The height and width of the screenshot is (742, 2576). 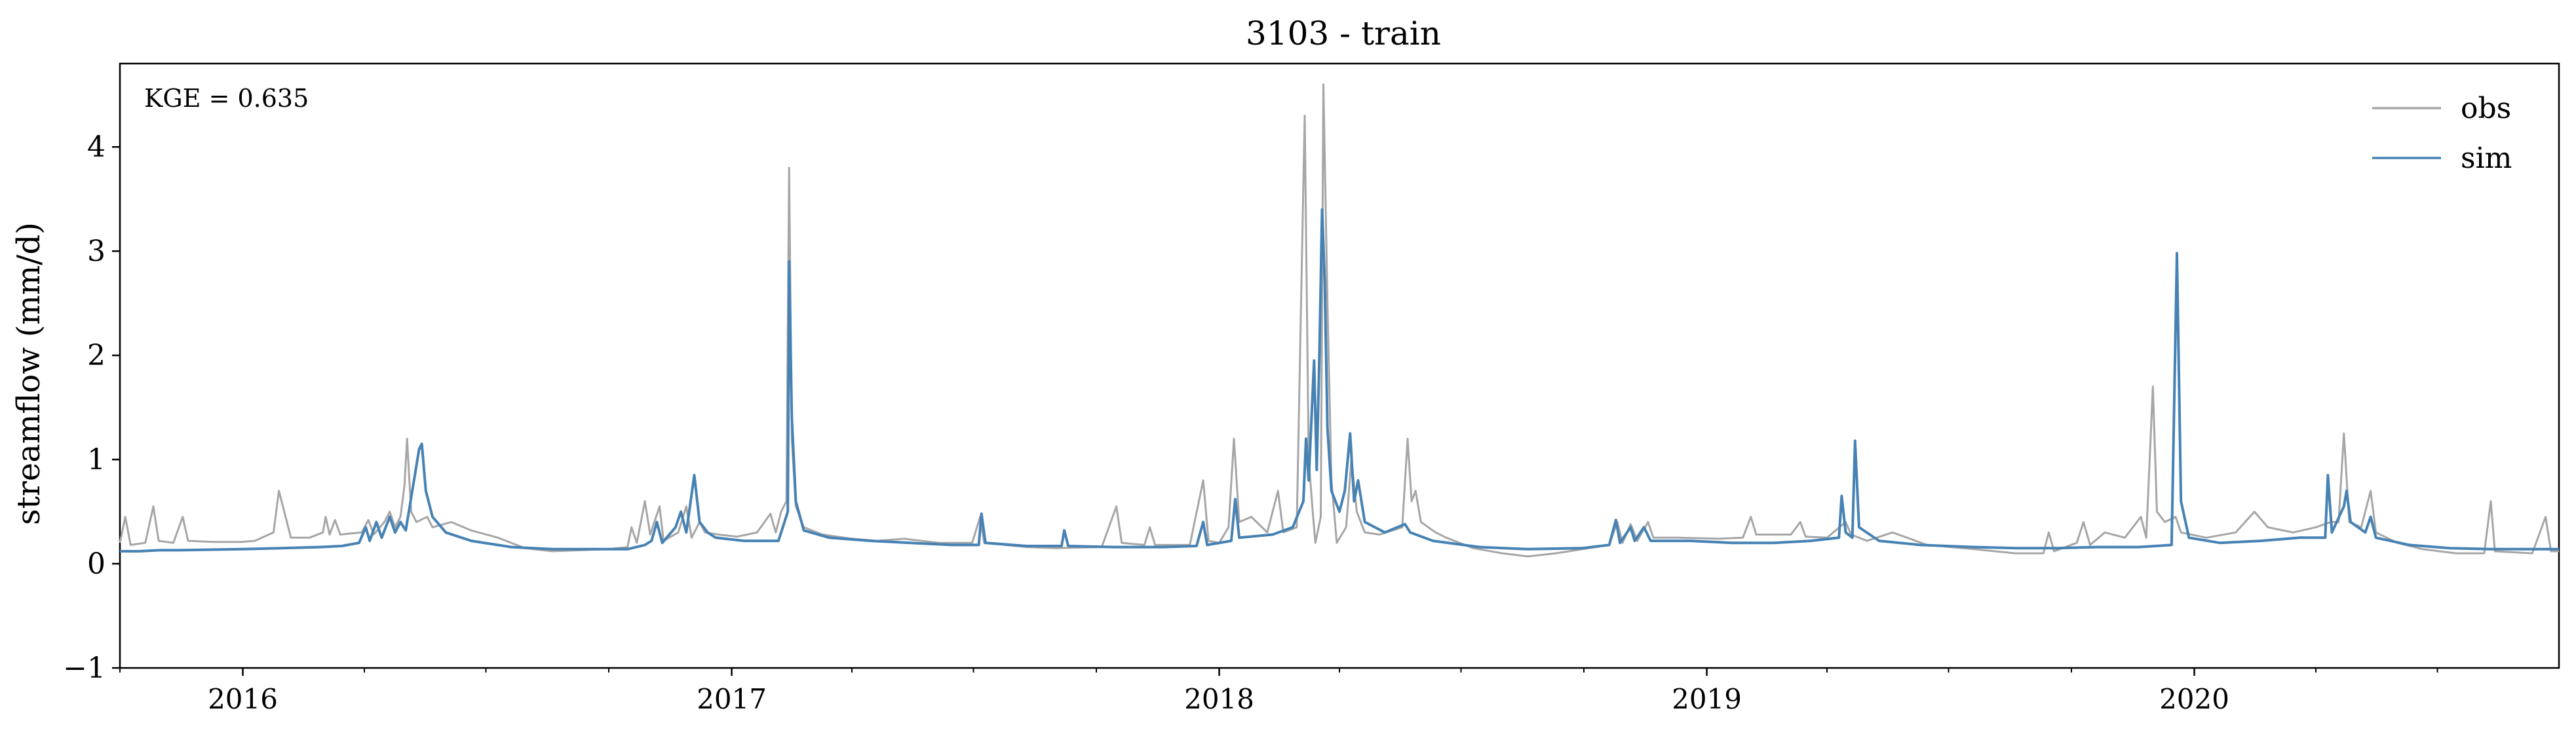 I want to click on legend-label-sim: sim, so click(x=2486, y=158).